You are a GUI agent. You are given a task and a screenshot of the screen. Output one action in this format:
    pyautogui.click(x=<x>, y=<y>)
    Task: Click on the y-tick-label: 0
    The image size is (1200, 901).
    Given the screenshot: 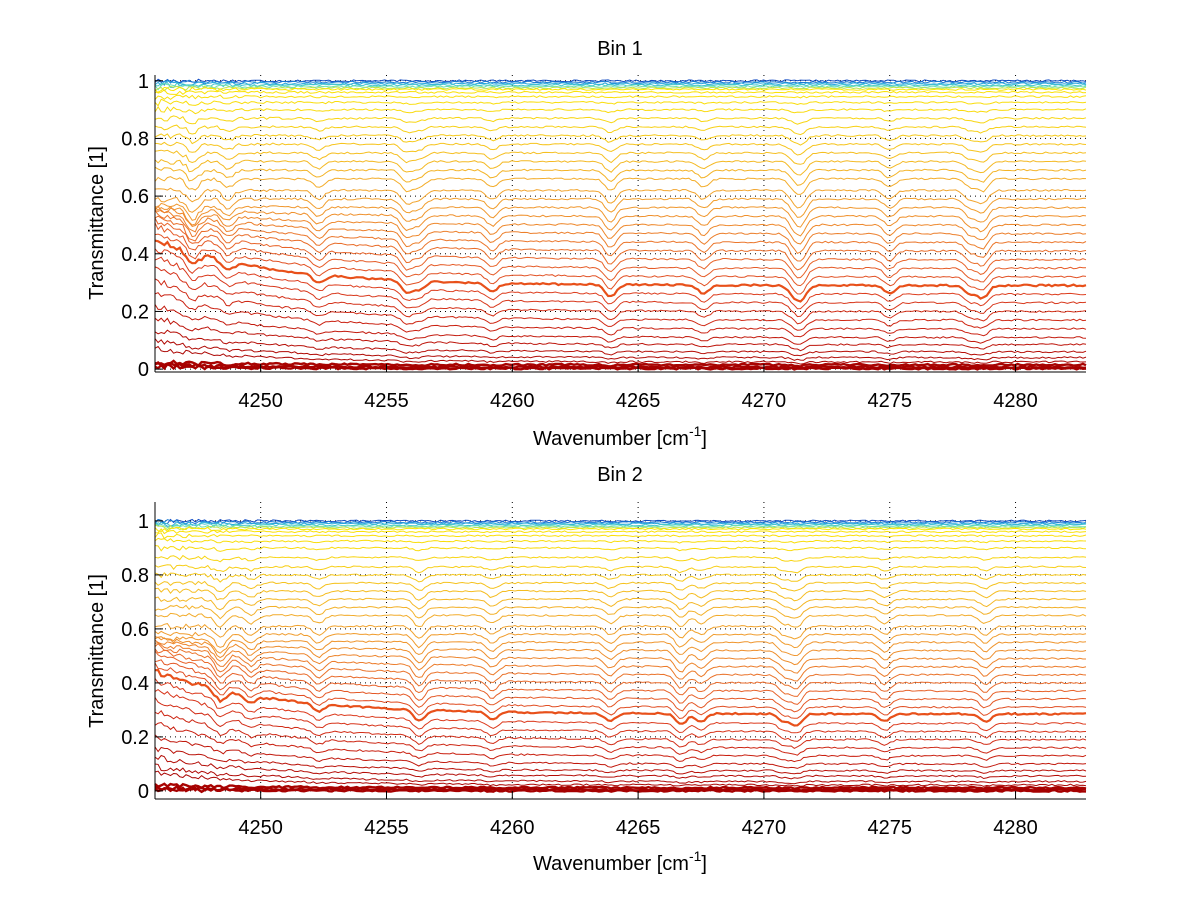 What is the action you would take?
    pyautogui.click(x=143, y=370)
    